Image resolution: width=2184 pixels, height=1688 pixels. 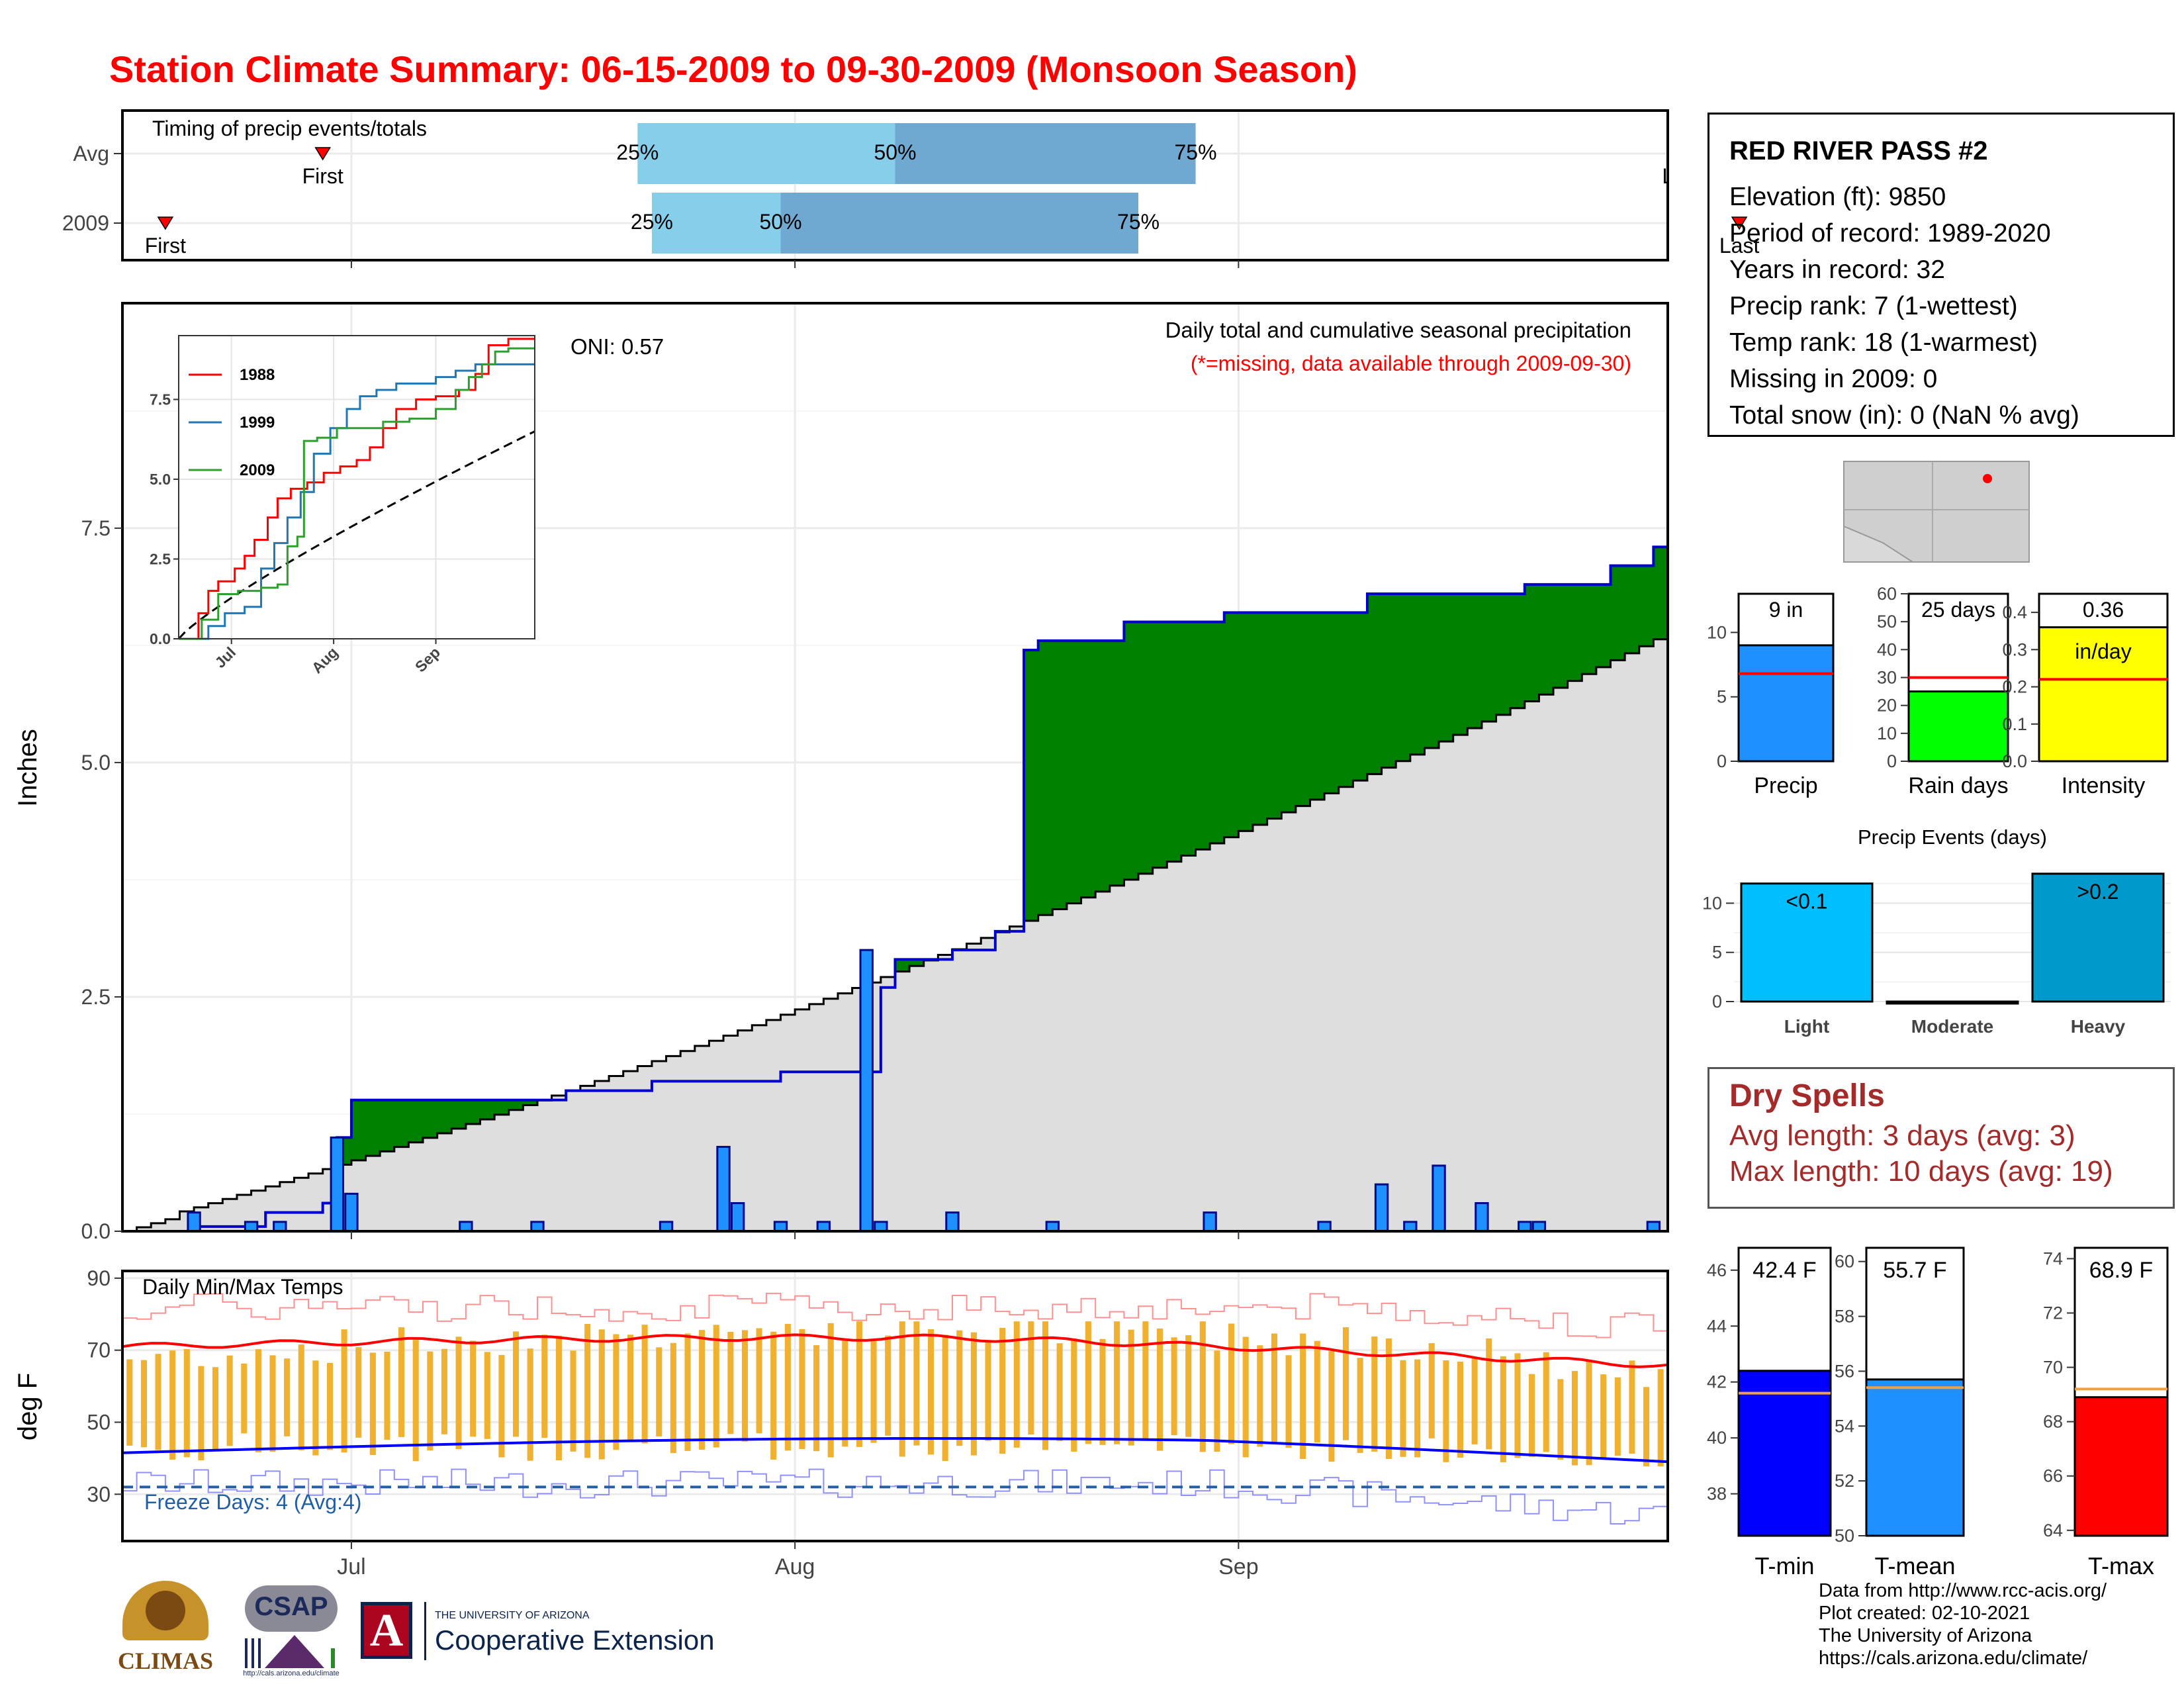 What do you see at coordinates (2014, 649) in the screenshot?
I see `precip-summary-y-tick-label: 0.3` at bounding box center [2014, 649].